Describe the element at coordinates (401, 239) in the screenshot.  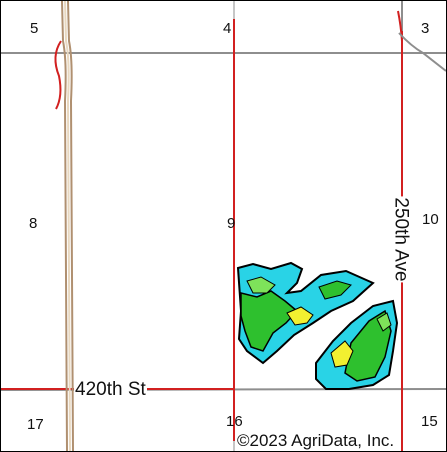
I see `road-label-250th-ave: 250th Ave` at that location.